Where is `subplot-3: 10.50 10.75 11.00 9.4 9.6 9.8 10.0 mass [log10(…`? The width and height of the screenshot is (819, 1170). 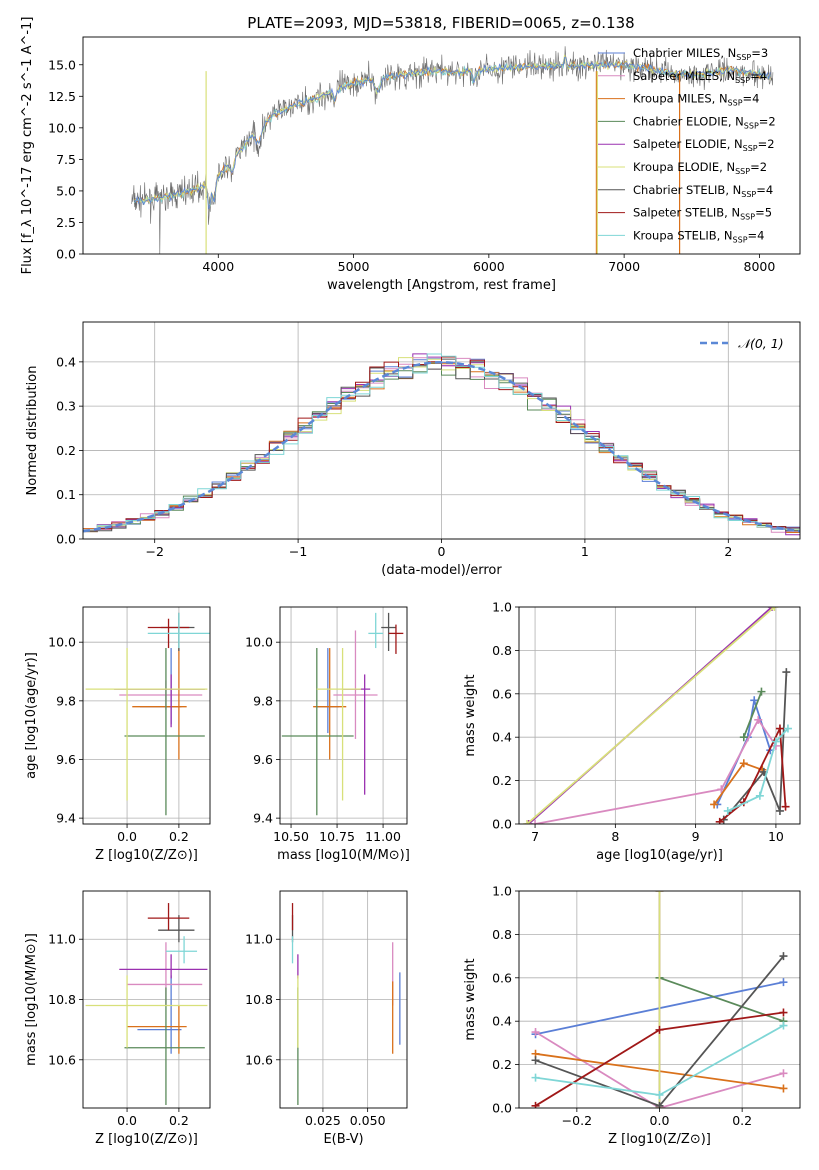 subplot-3: 10.50 10.75 11.00 9.4 9.6 9.8 10.0 mass [log10(… is located at coordinates (327, 734).